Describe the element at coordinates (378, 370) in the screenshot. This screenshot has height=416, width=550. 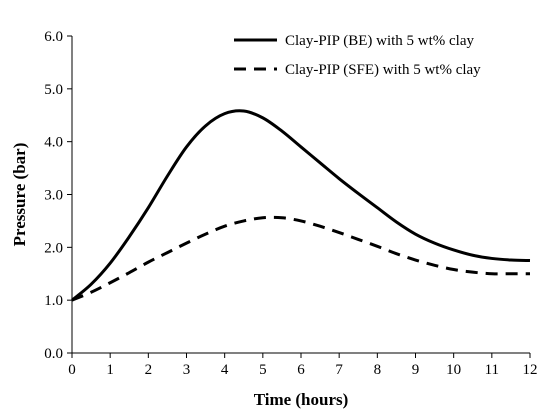
I see `x-tick-label: 8` at that location.